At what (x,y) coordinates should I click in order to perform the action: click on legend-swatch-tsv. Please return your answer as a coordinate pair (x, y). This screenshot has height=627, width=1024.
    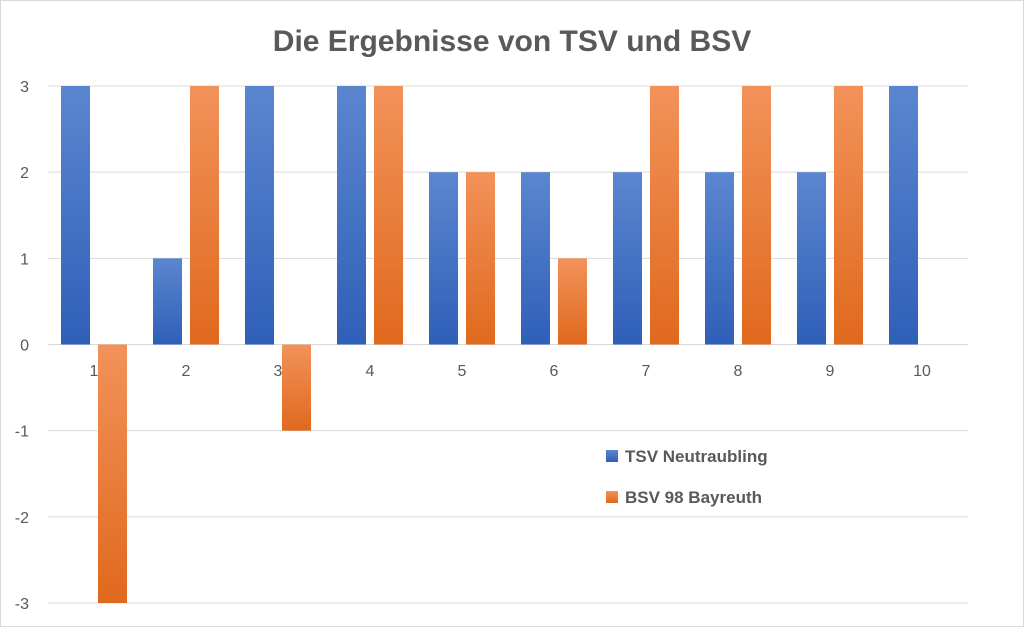
    Looking at the image, I should click on (612, 456).